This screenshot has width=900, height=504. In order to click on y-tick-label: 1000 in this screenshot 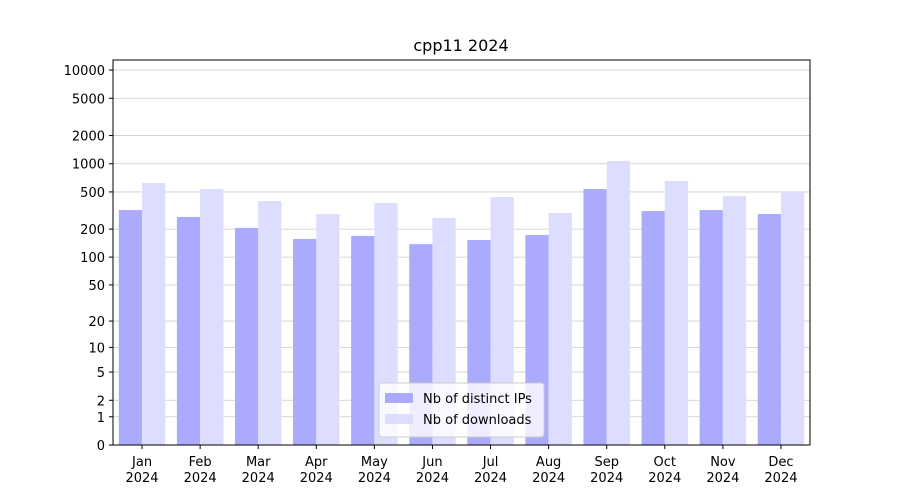, I will do `click(88, 165)`.